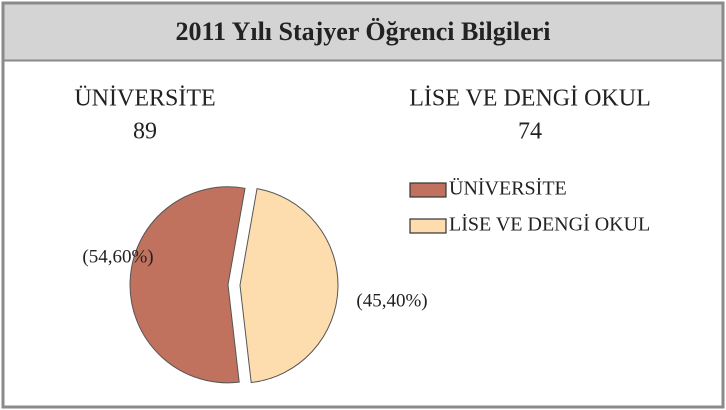 The image size is (726, 410). I want to click on stat-label: ÜNİVERSİTE, so click(144, 99).